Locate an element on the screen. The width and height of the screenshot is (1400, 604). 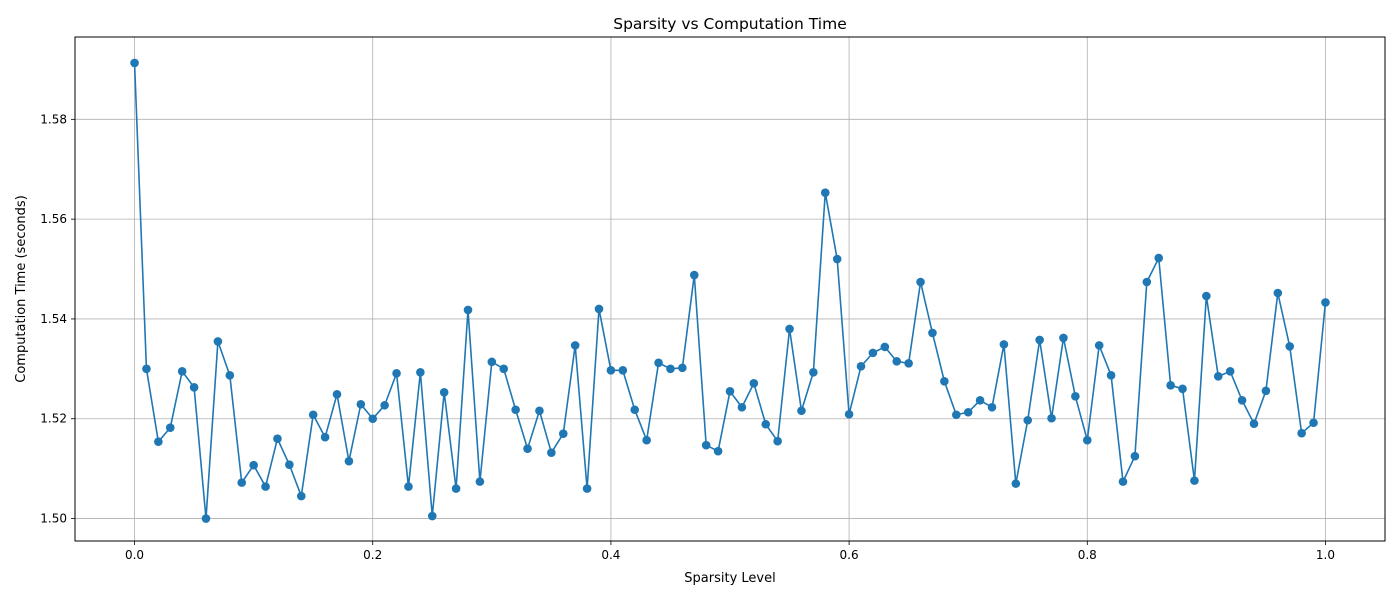
x-tick-label: 0.6 is located at coordinates (849, 555).